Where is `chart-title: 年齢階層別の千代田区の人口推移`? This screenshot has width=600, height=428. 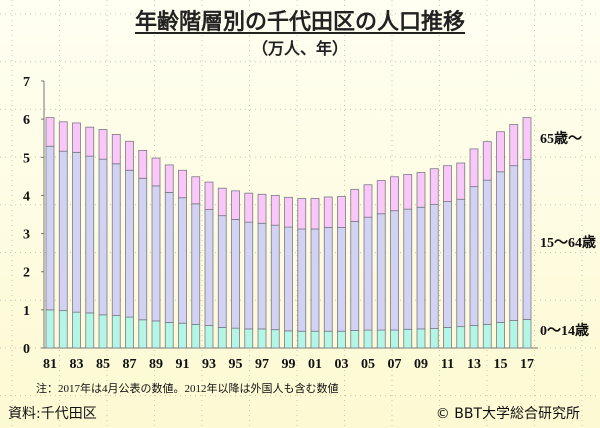
chart-title: 年齢階層別の千代田区の人口推移 is located at coordinates (300, 20).